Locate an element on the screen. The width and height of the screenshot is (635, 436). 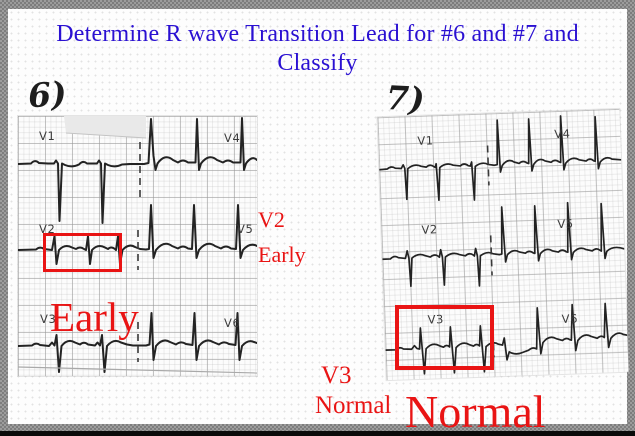
lead-label-7-v6: V6 is located at coordinates (570, 318).